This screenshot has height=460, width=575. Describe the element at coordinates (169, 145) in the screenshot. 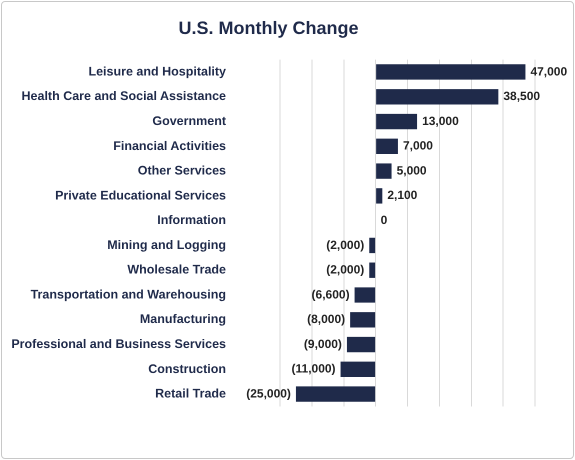

I see `y-tick-label: Financial Activities` at that location.